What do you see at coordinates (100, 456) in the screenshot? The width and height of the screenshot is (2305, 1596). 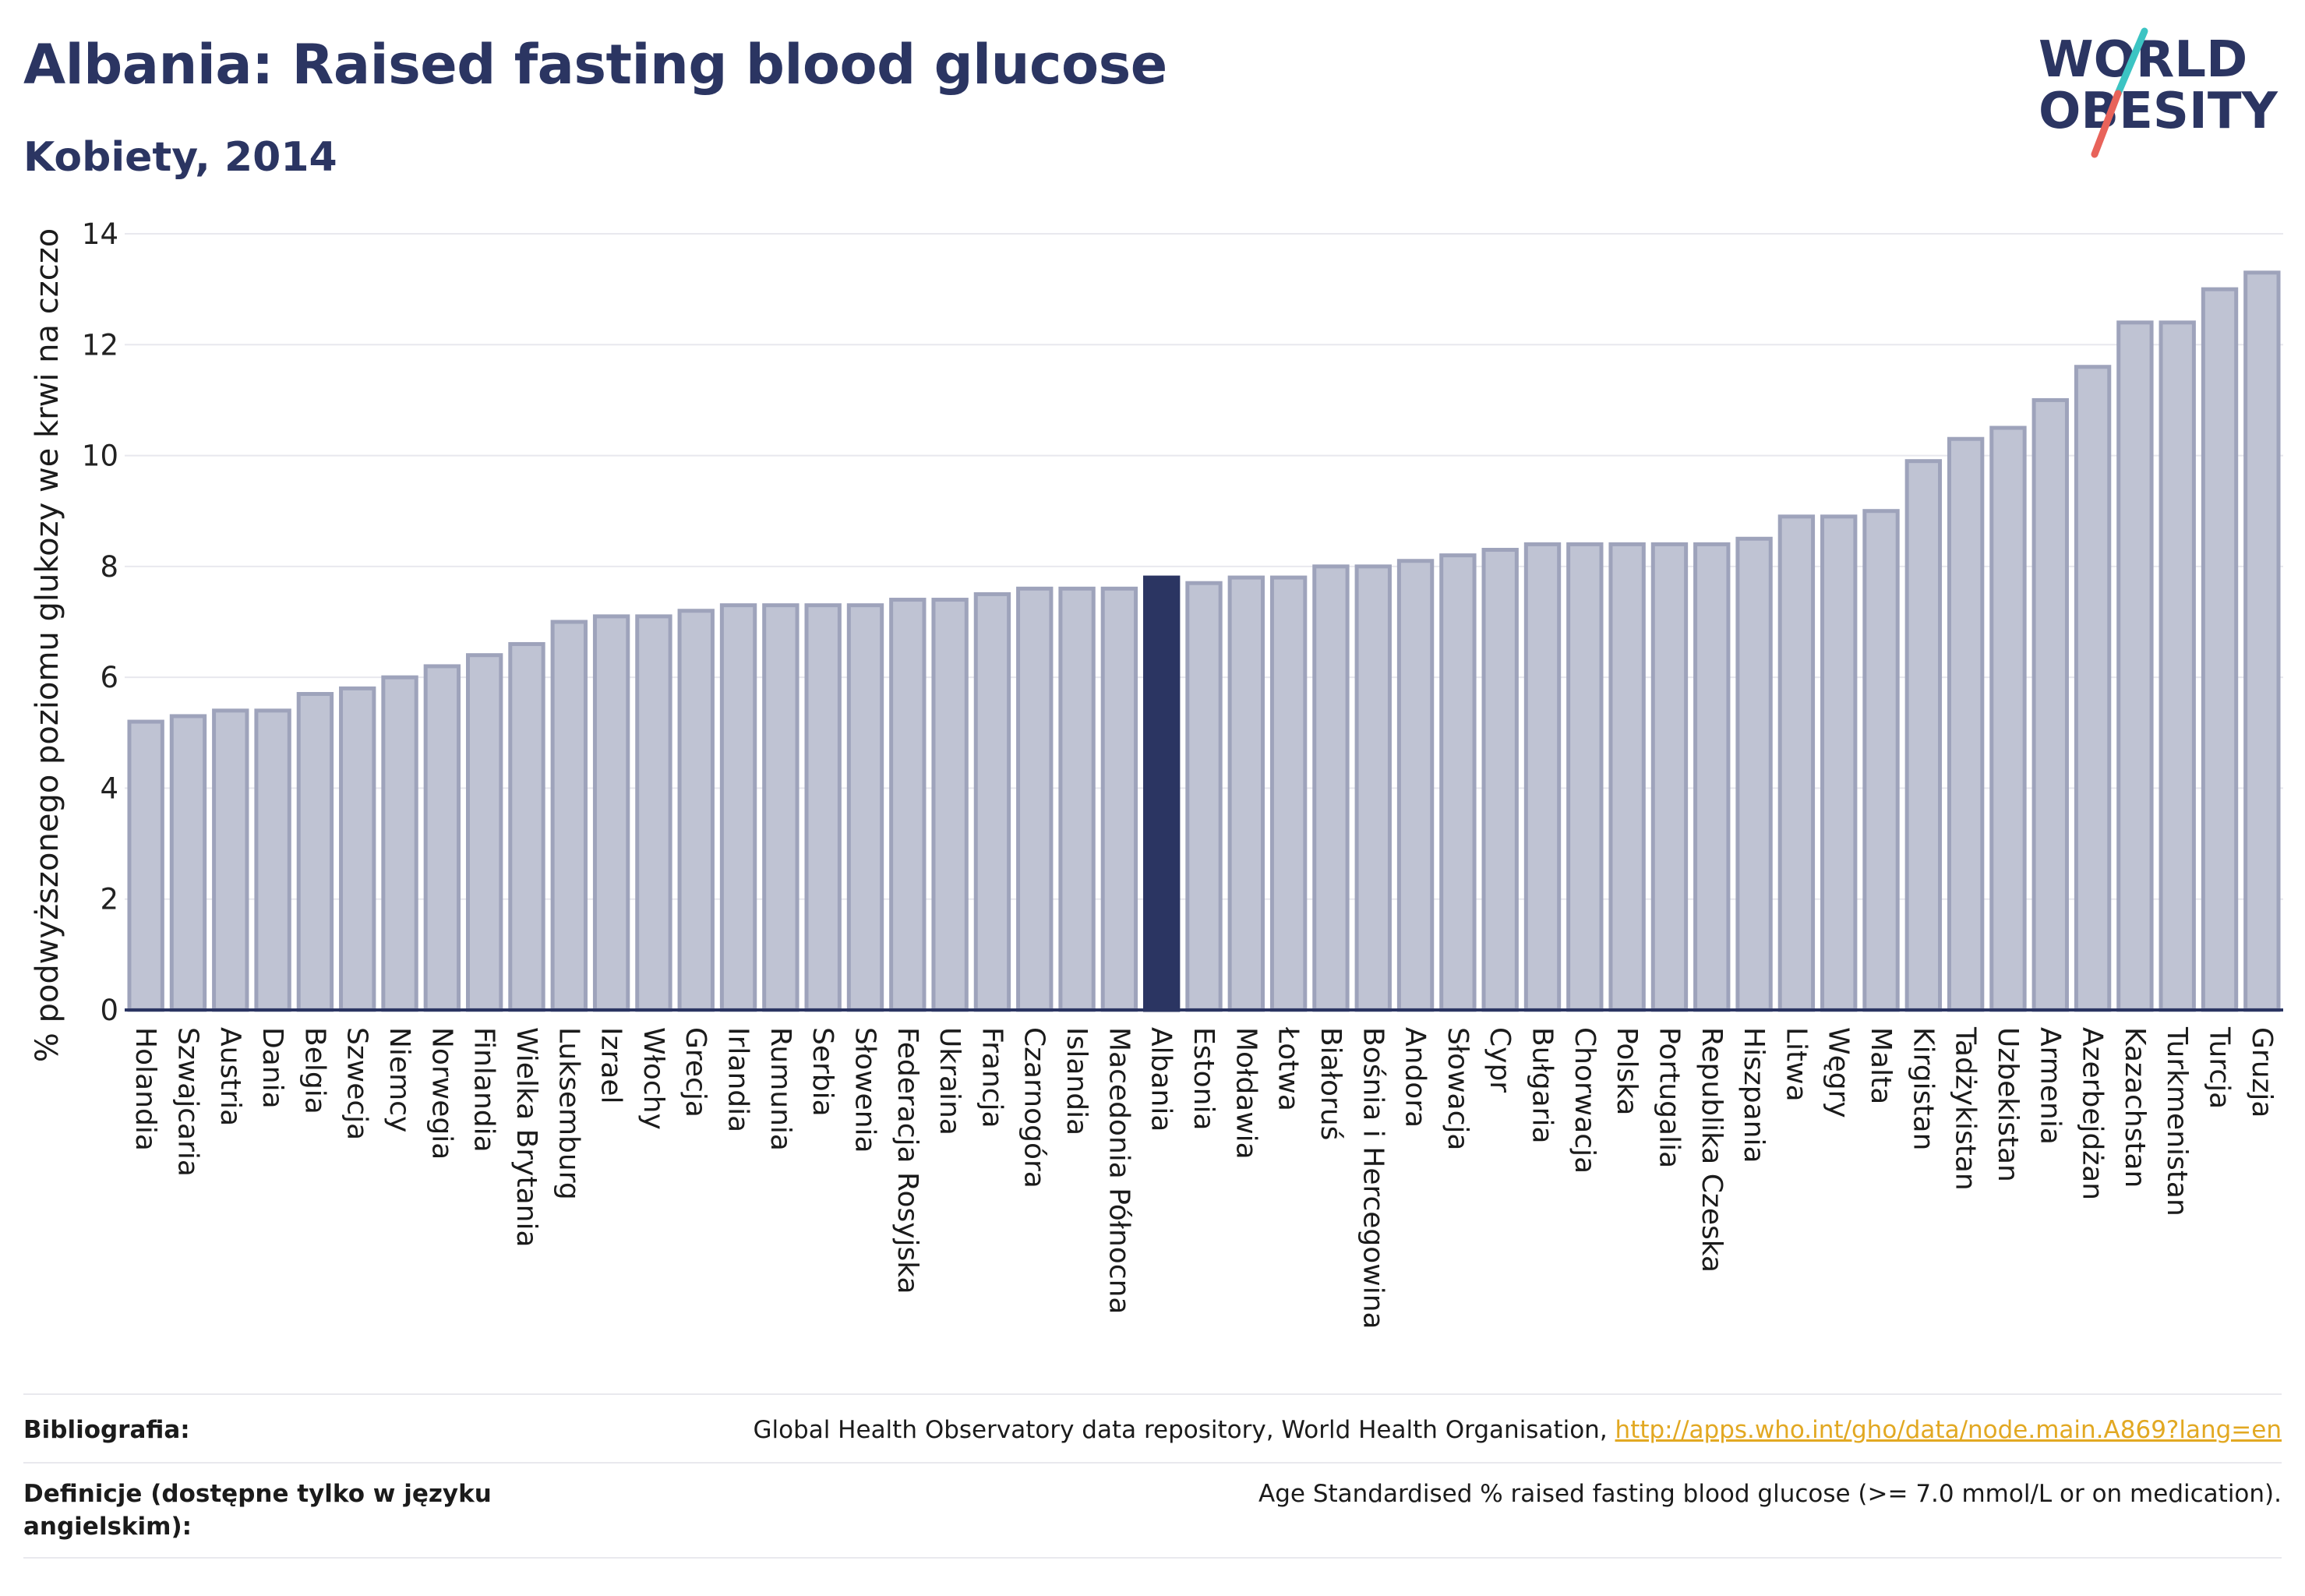 I see `y-tick-label: 10` at bounding box center [100, 456].